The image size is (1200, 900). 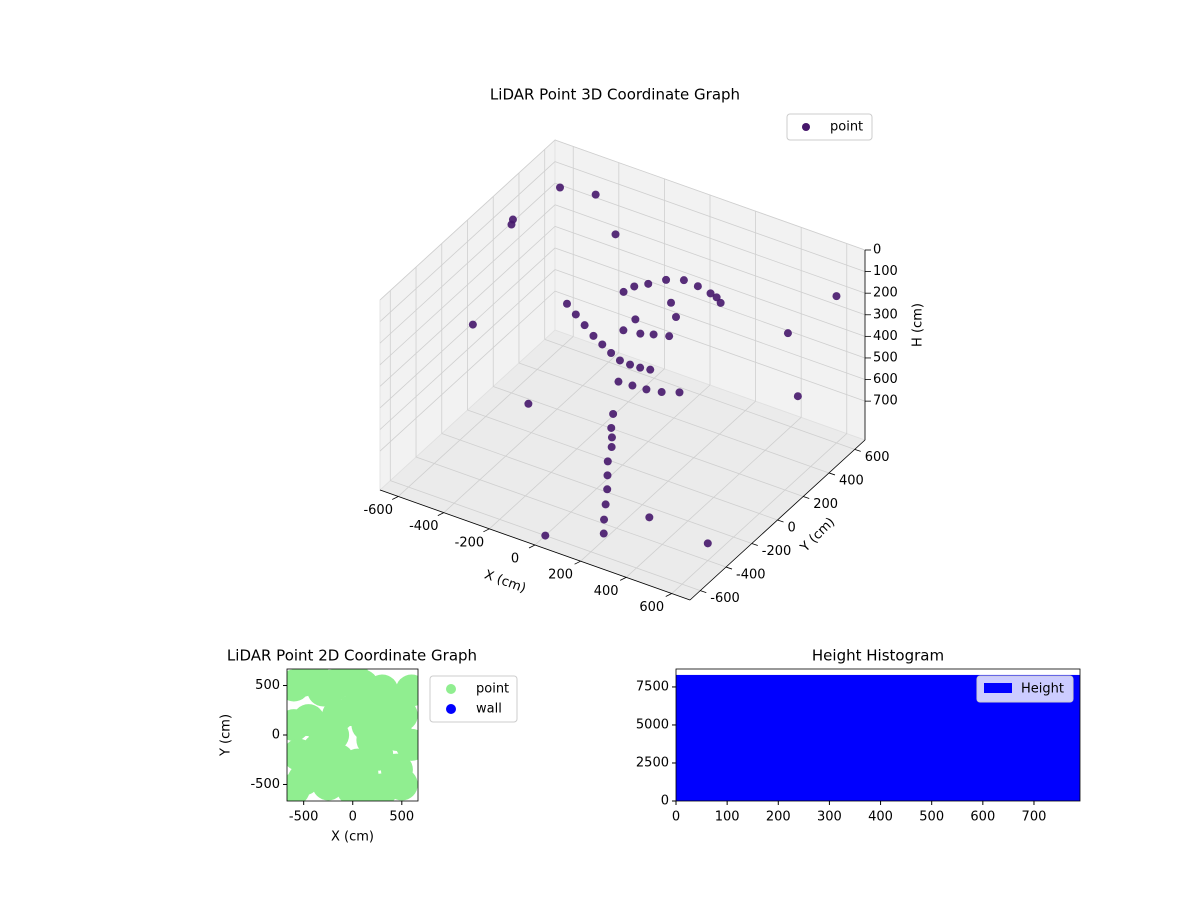 I want to click on x-tick-label: 600, so click(x=651, y=607).